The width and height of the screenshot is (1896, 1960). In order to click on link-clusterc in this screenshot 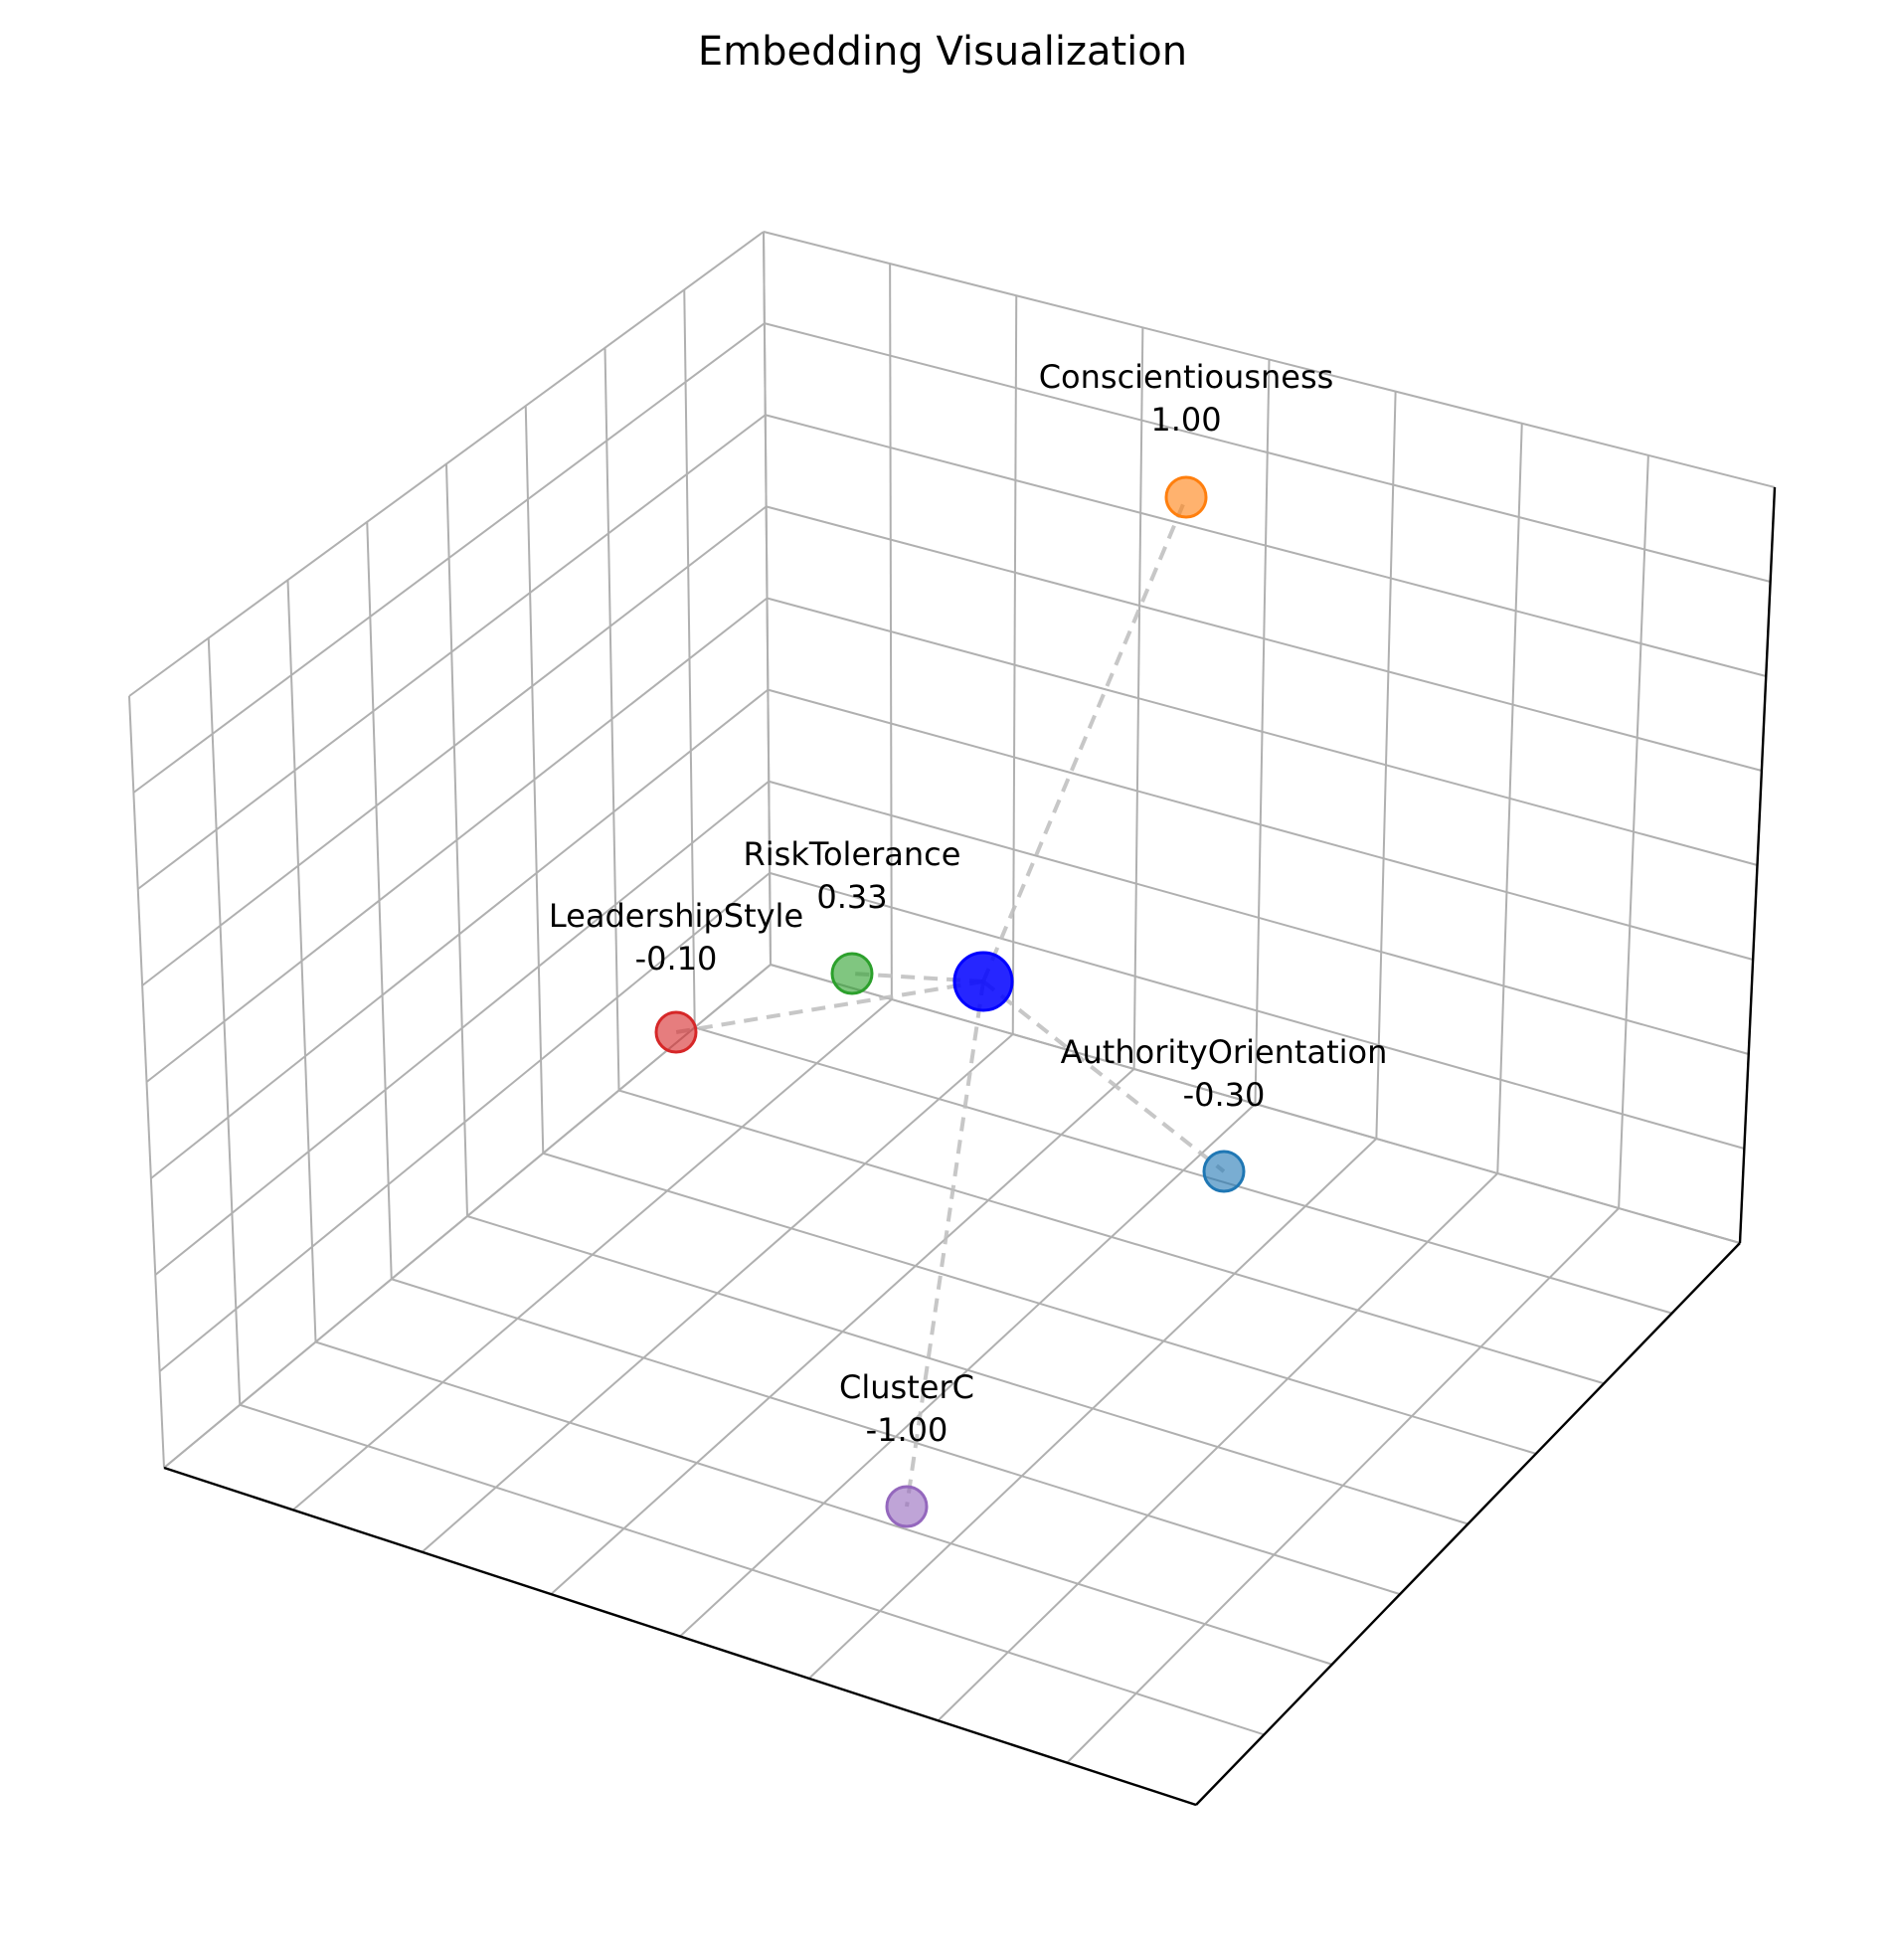, I will do `click(945, 1244)`.